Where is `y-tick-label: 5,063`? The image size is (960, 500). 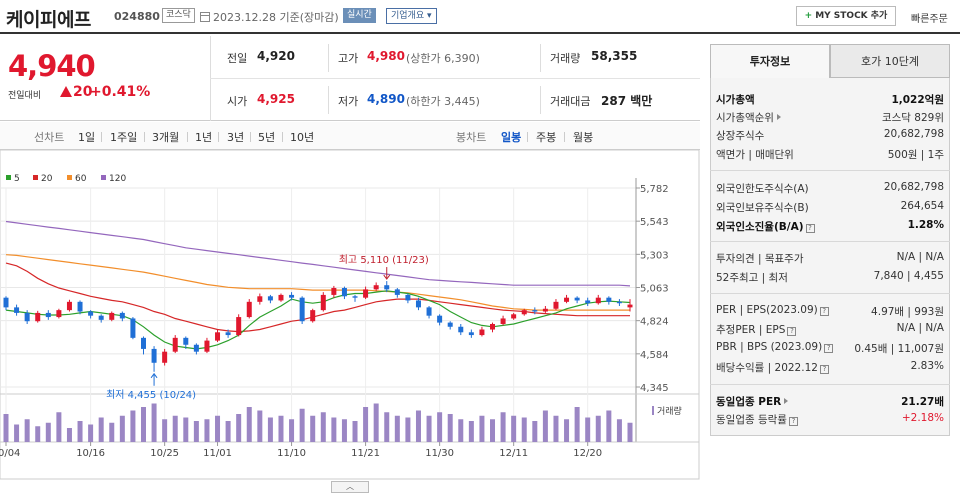
y-tick-label: 5,063 is located at coordinates (654, 289).